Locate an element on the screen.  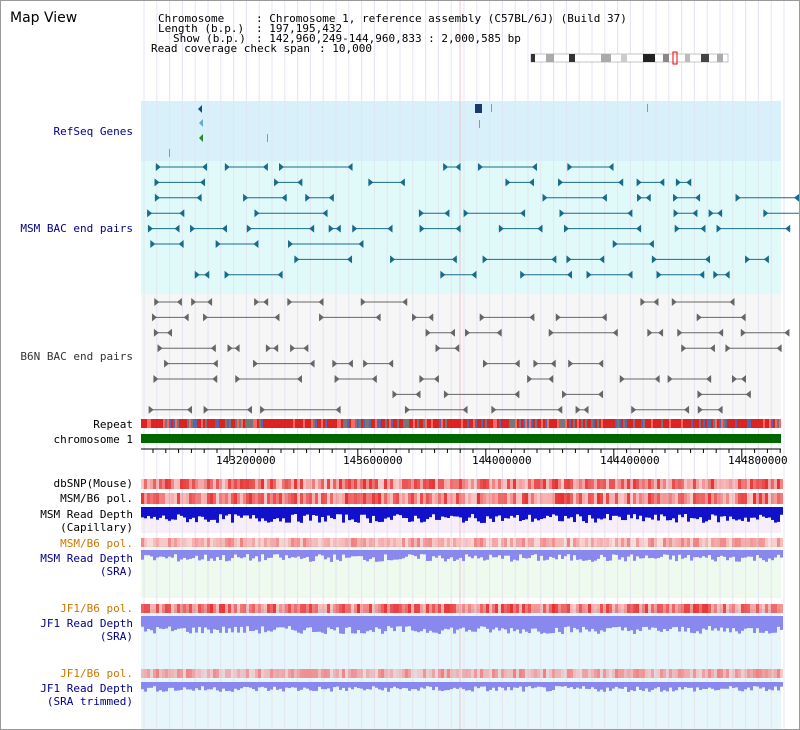
track-label-refseq: RefSeq Genes is located at coordinates (93, 131).